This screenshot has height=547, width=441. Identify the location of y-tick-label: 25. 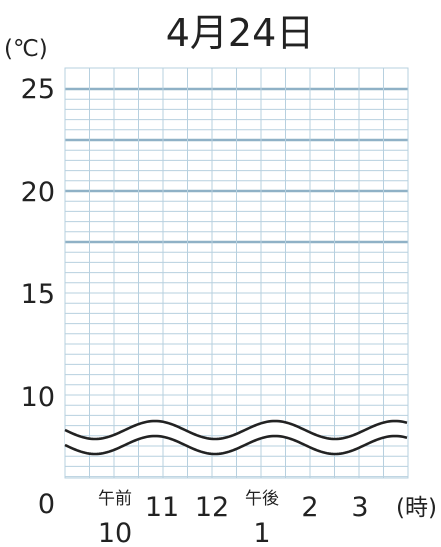
(38, 89).